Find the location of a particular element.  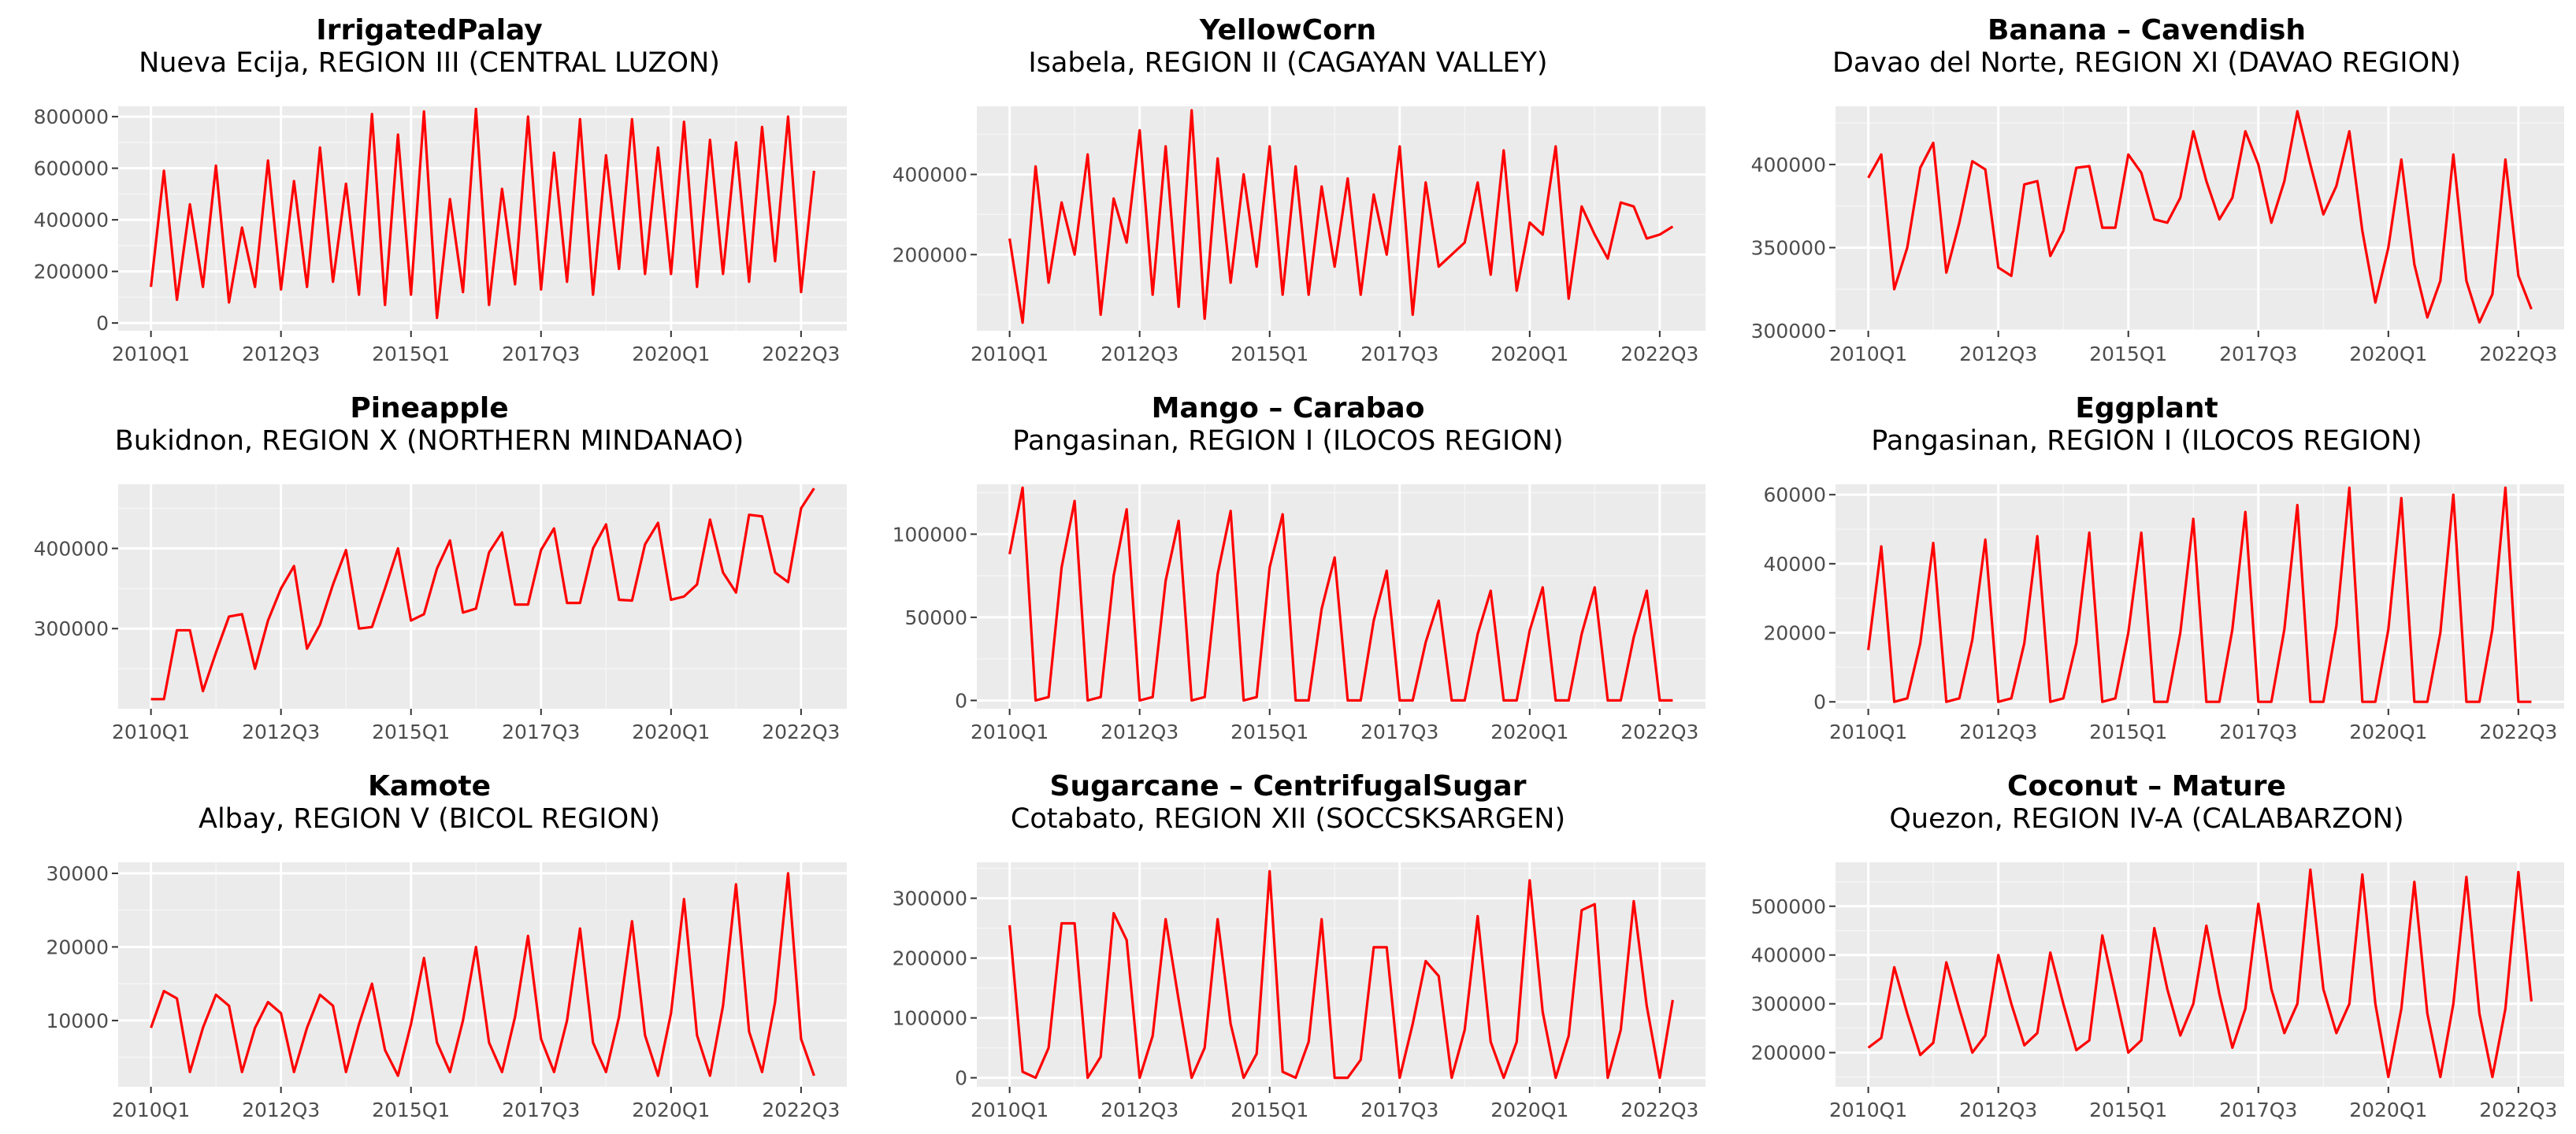

panel-title: Eggplant is located at coordinates (2146, 408).